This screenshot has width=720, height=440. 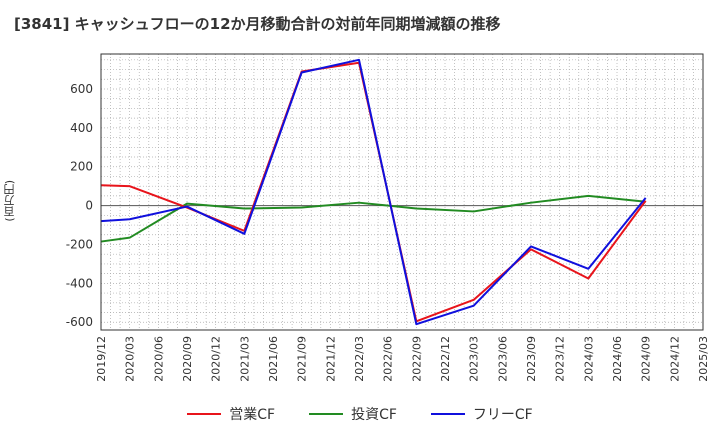 I want to click on y-axis-ticks: 600 400 200 0 -200 -400 -600, so click(x=79, y=205).